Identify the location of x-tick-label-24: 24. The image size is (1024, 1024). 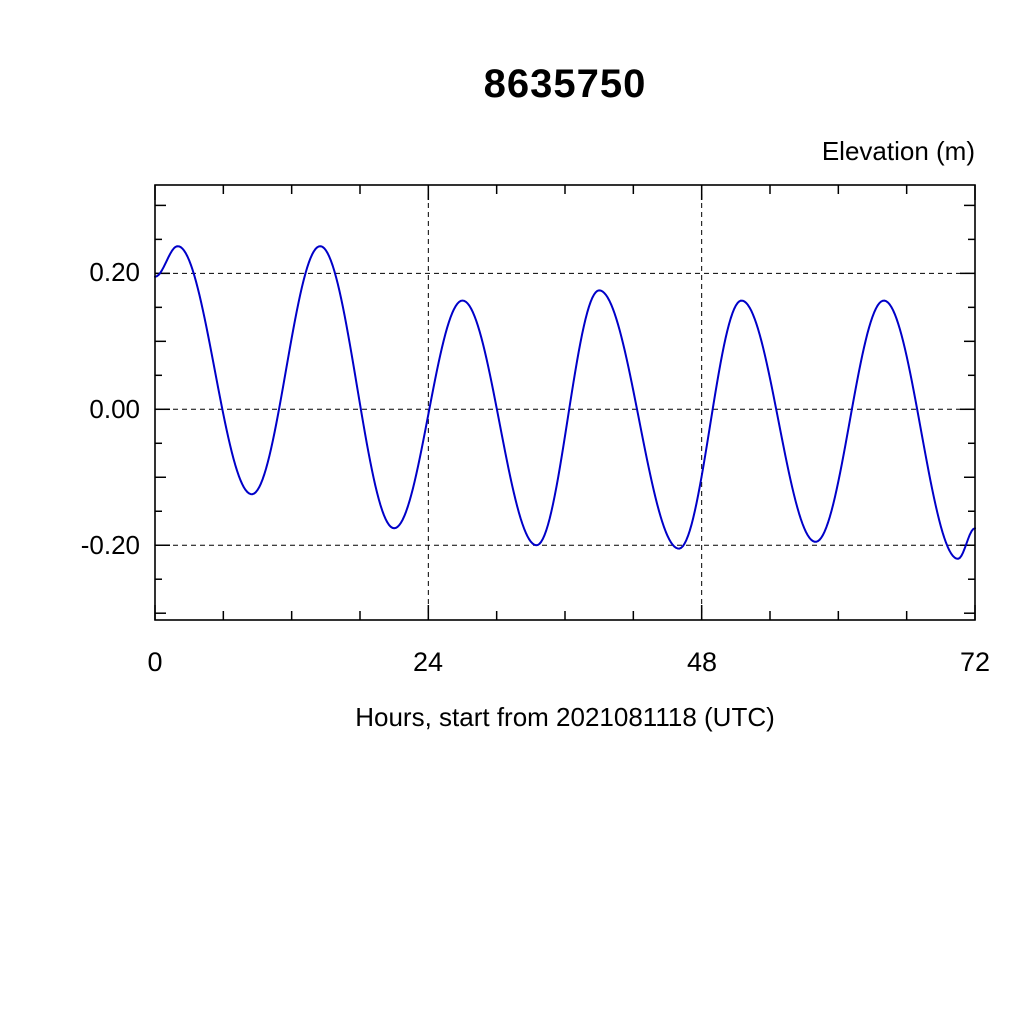
(428, 662).